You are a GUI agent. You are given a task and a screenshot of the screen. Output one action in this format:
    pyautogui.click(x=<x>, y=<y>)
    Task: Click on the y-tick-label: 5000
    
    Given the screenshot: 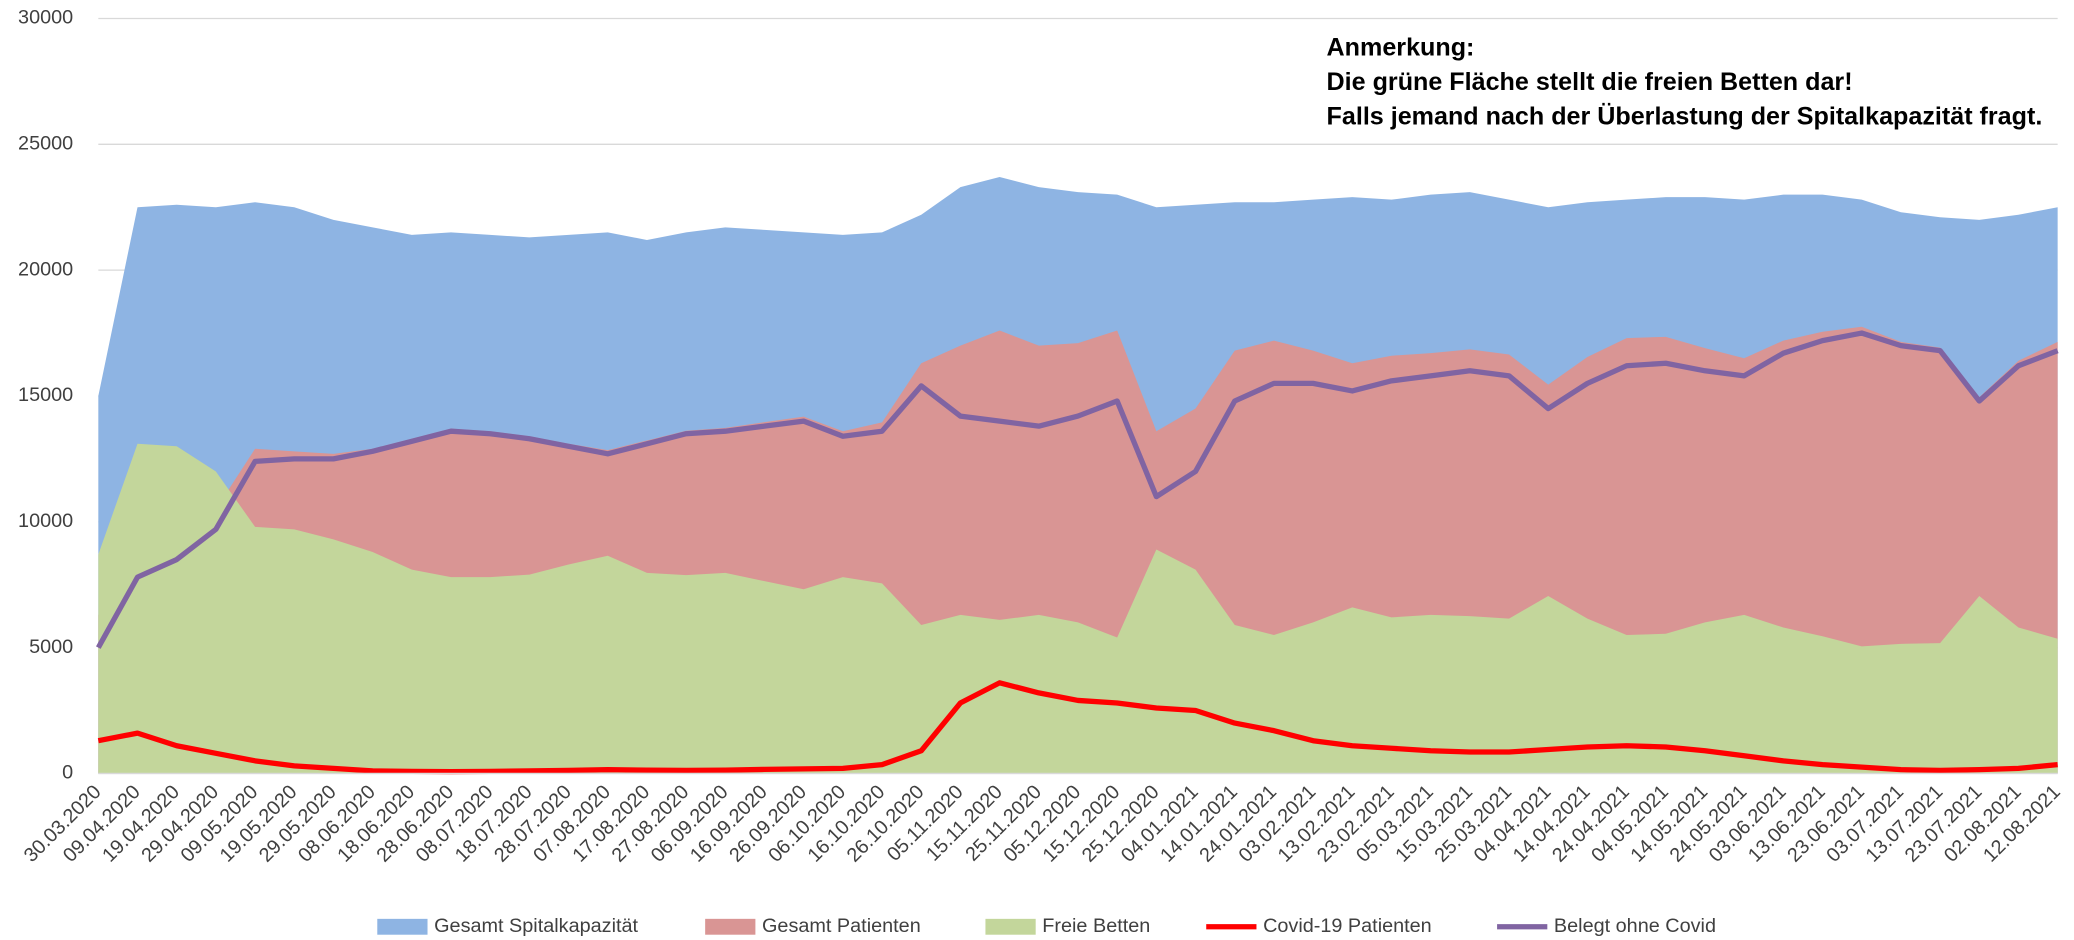 What is the action you would take?
    pyautogui.click(x=51, y=647)
    